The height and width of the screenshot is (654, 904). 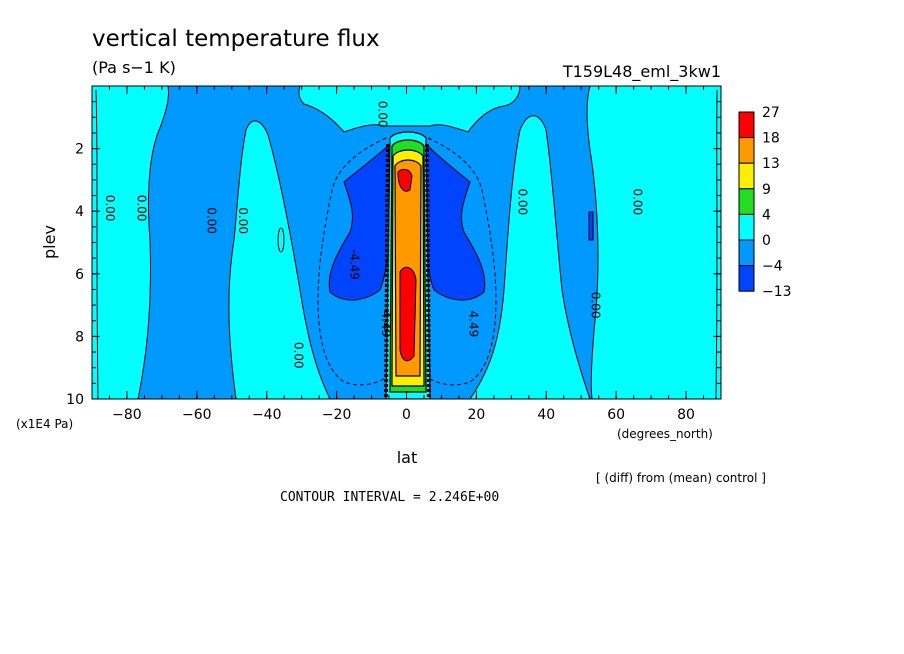 I want to click on chart-units: (Pa s−1 K), so click(x=134, y=67).